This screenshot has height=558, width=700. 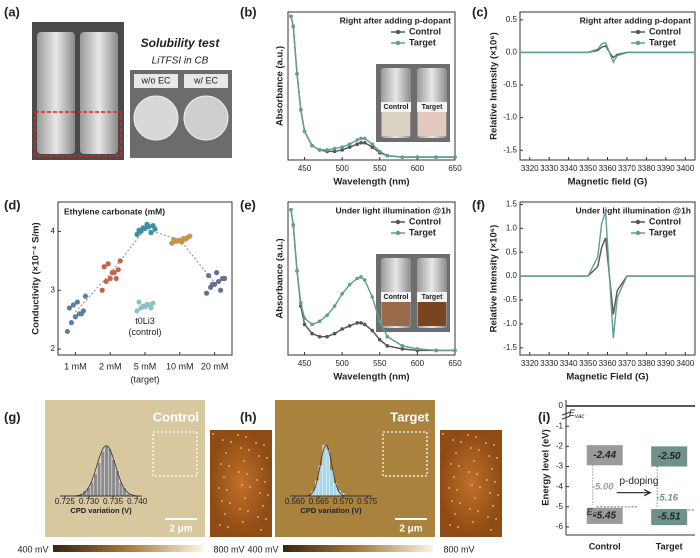 What do you see at coordinates (343, 501) in the screenshot?
I see `x-tick-label: 0.570` at bounding box center [343, 501].